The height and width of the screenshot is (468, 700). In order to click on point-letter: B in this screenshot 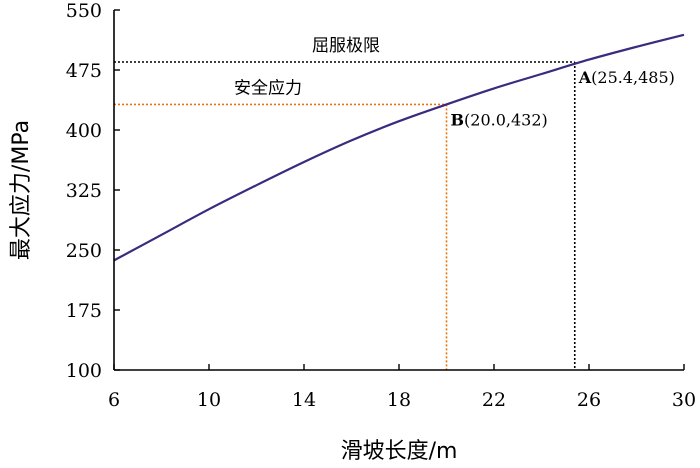, I will do `click(458, 119)`.